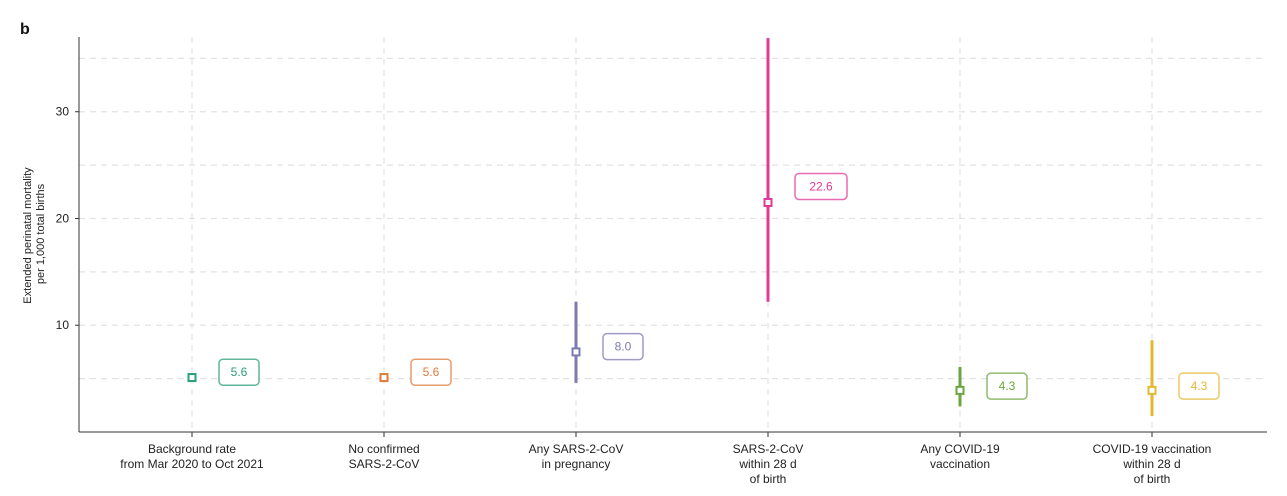 This screenshot has width=1287, height=496. What do you see at coordinates (383, 449) in the screenshot?
I see `x-tick-label-line: No confirmed` at bounding box center [383, 449].